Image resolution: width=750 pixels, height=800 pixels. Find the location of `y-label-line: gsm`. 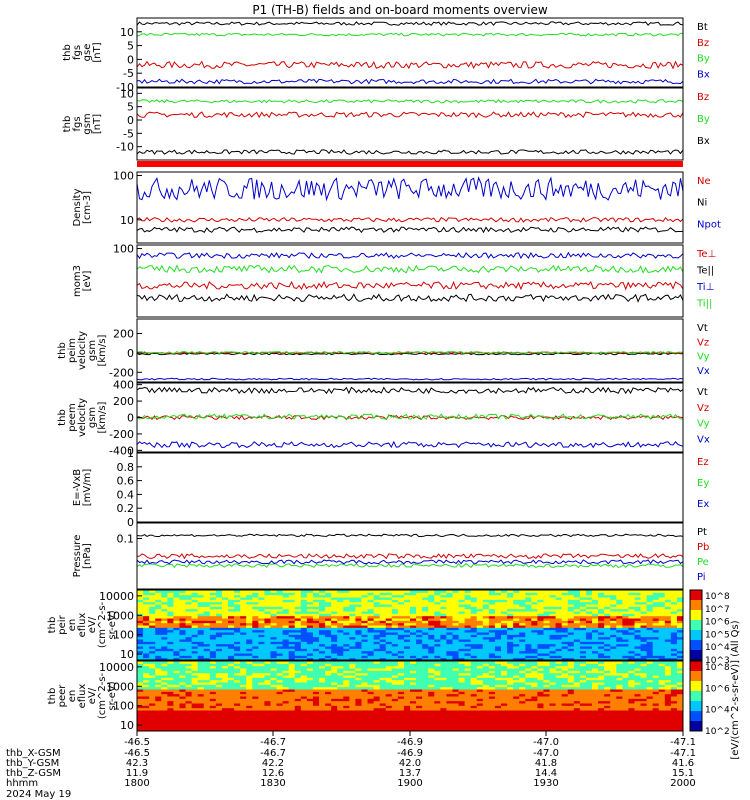

y-label-line: gsm is located at coordinates (92, 350).